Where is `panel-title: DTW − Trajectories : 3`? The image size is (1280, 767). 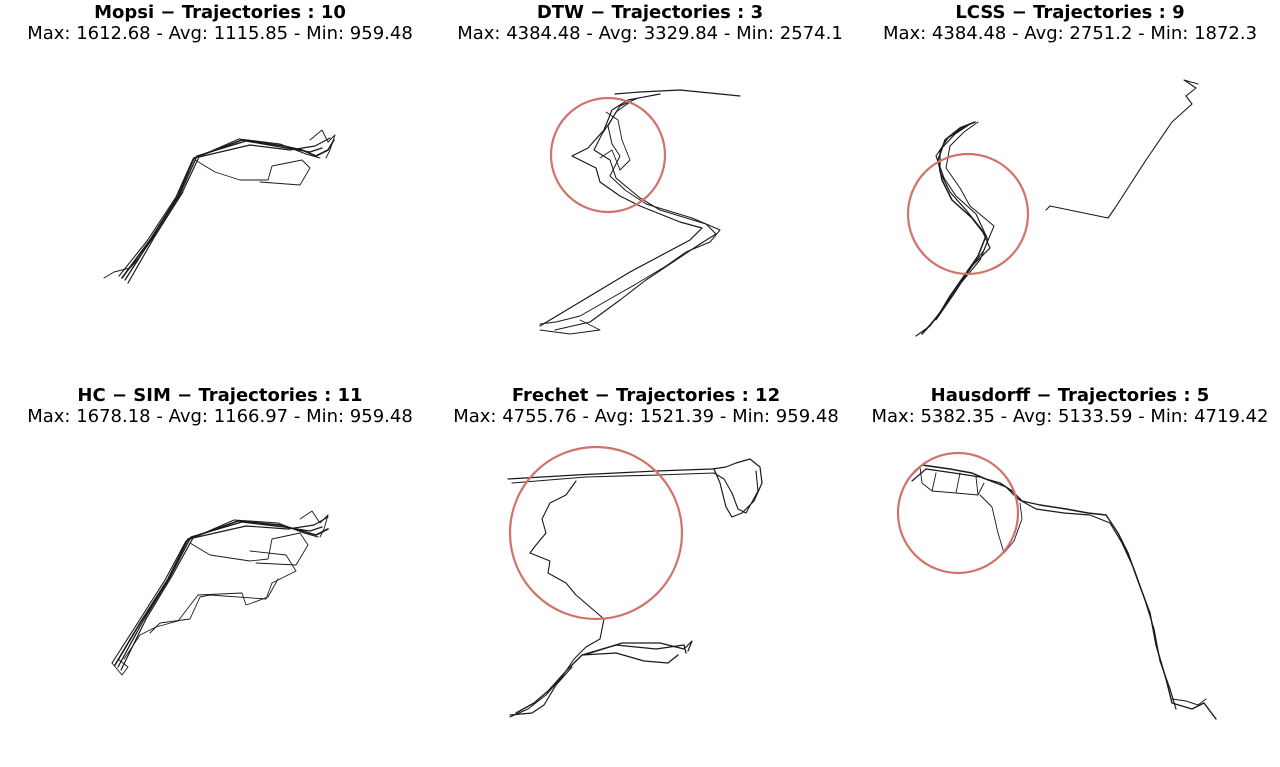 panel-title: DTW − Trajectories : 3 is located at coordinates (650, 12).